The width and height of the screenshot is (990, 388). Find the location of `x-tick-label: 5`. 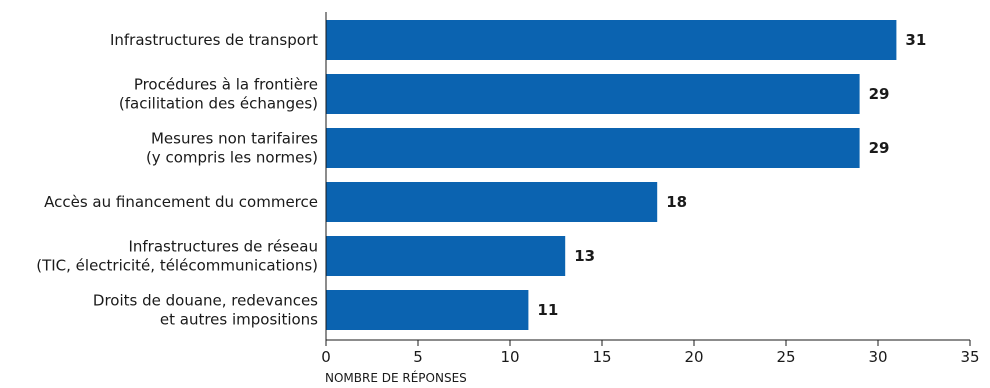

x-tick-label: 5 is located at coordinates (418, 357).